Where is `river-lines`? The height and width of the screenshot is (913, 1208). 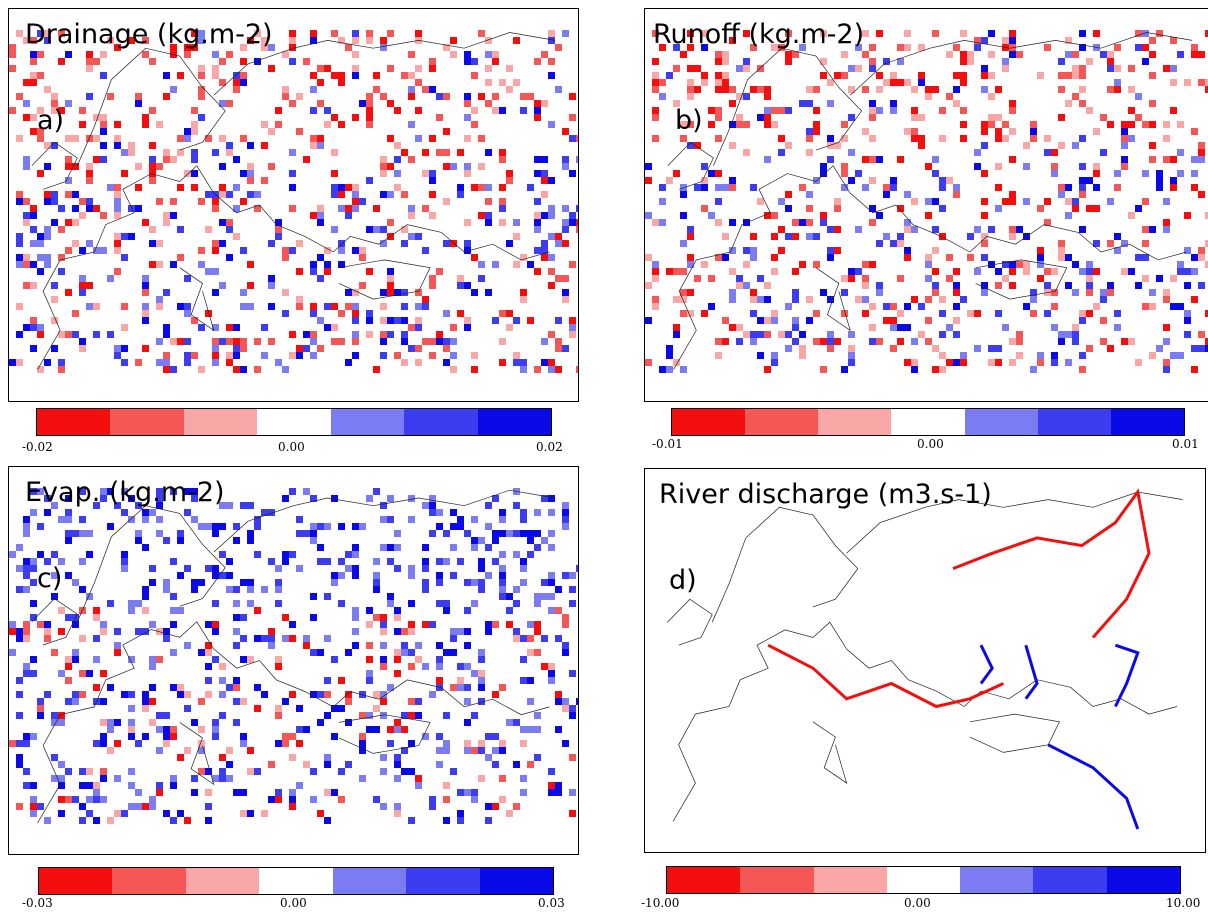 river-lines is located at coordinates (959, 659).